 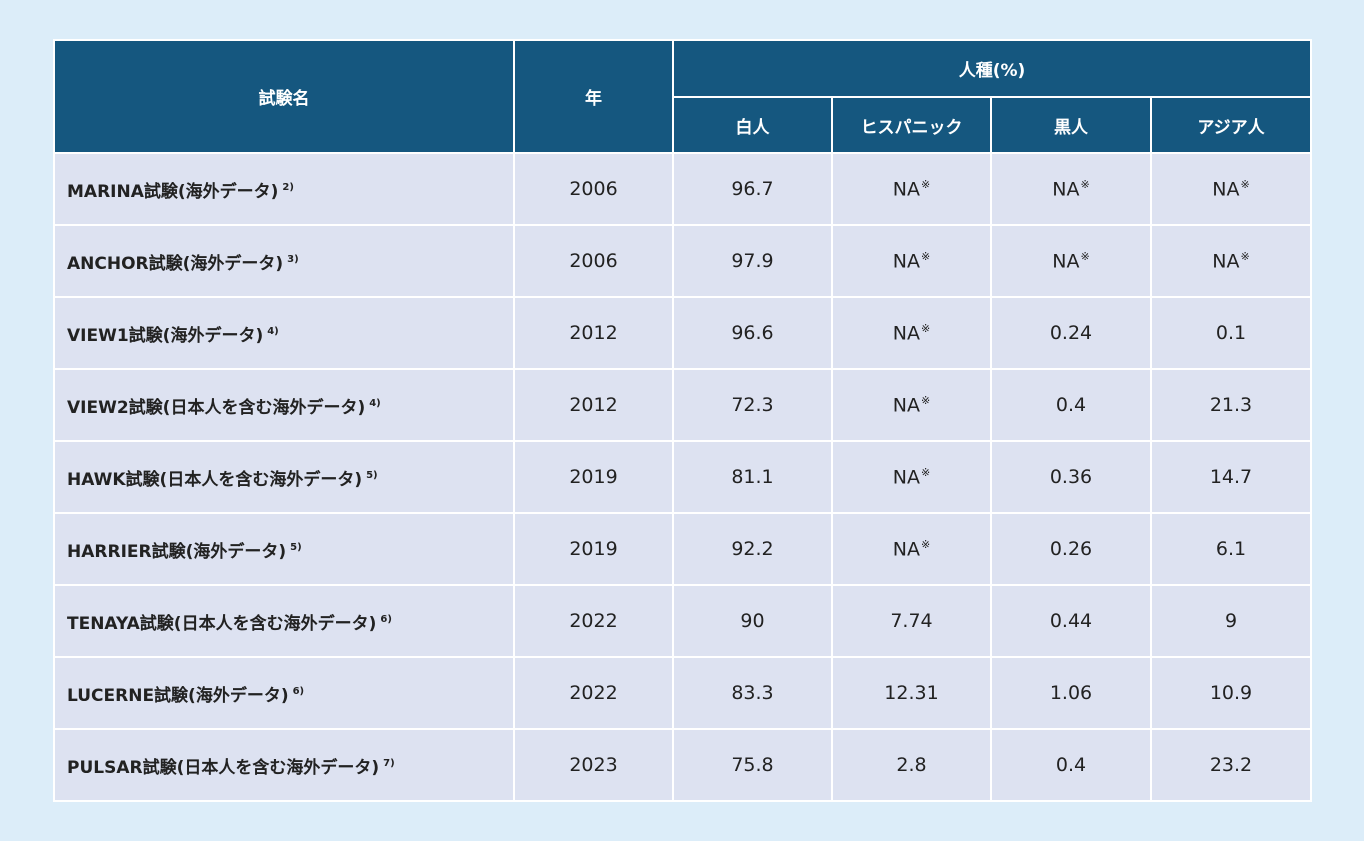 I want to click on trial-name: ANCHOR試験(海外データ), so click(x=175, y=263).